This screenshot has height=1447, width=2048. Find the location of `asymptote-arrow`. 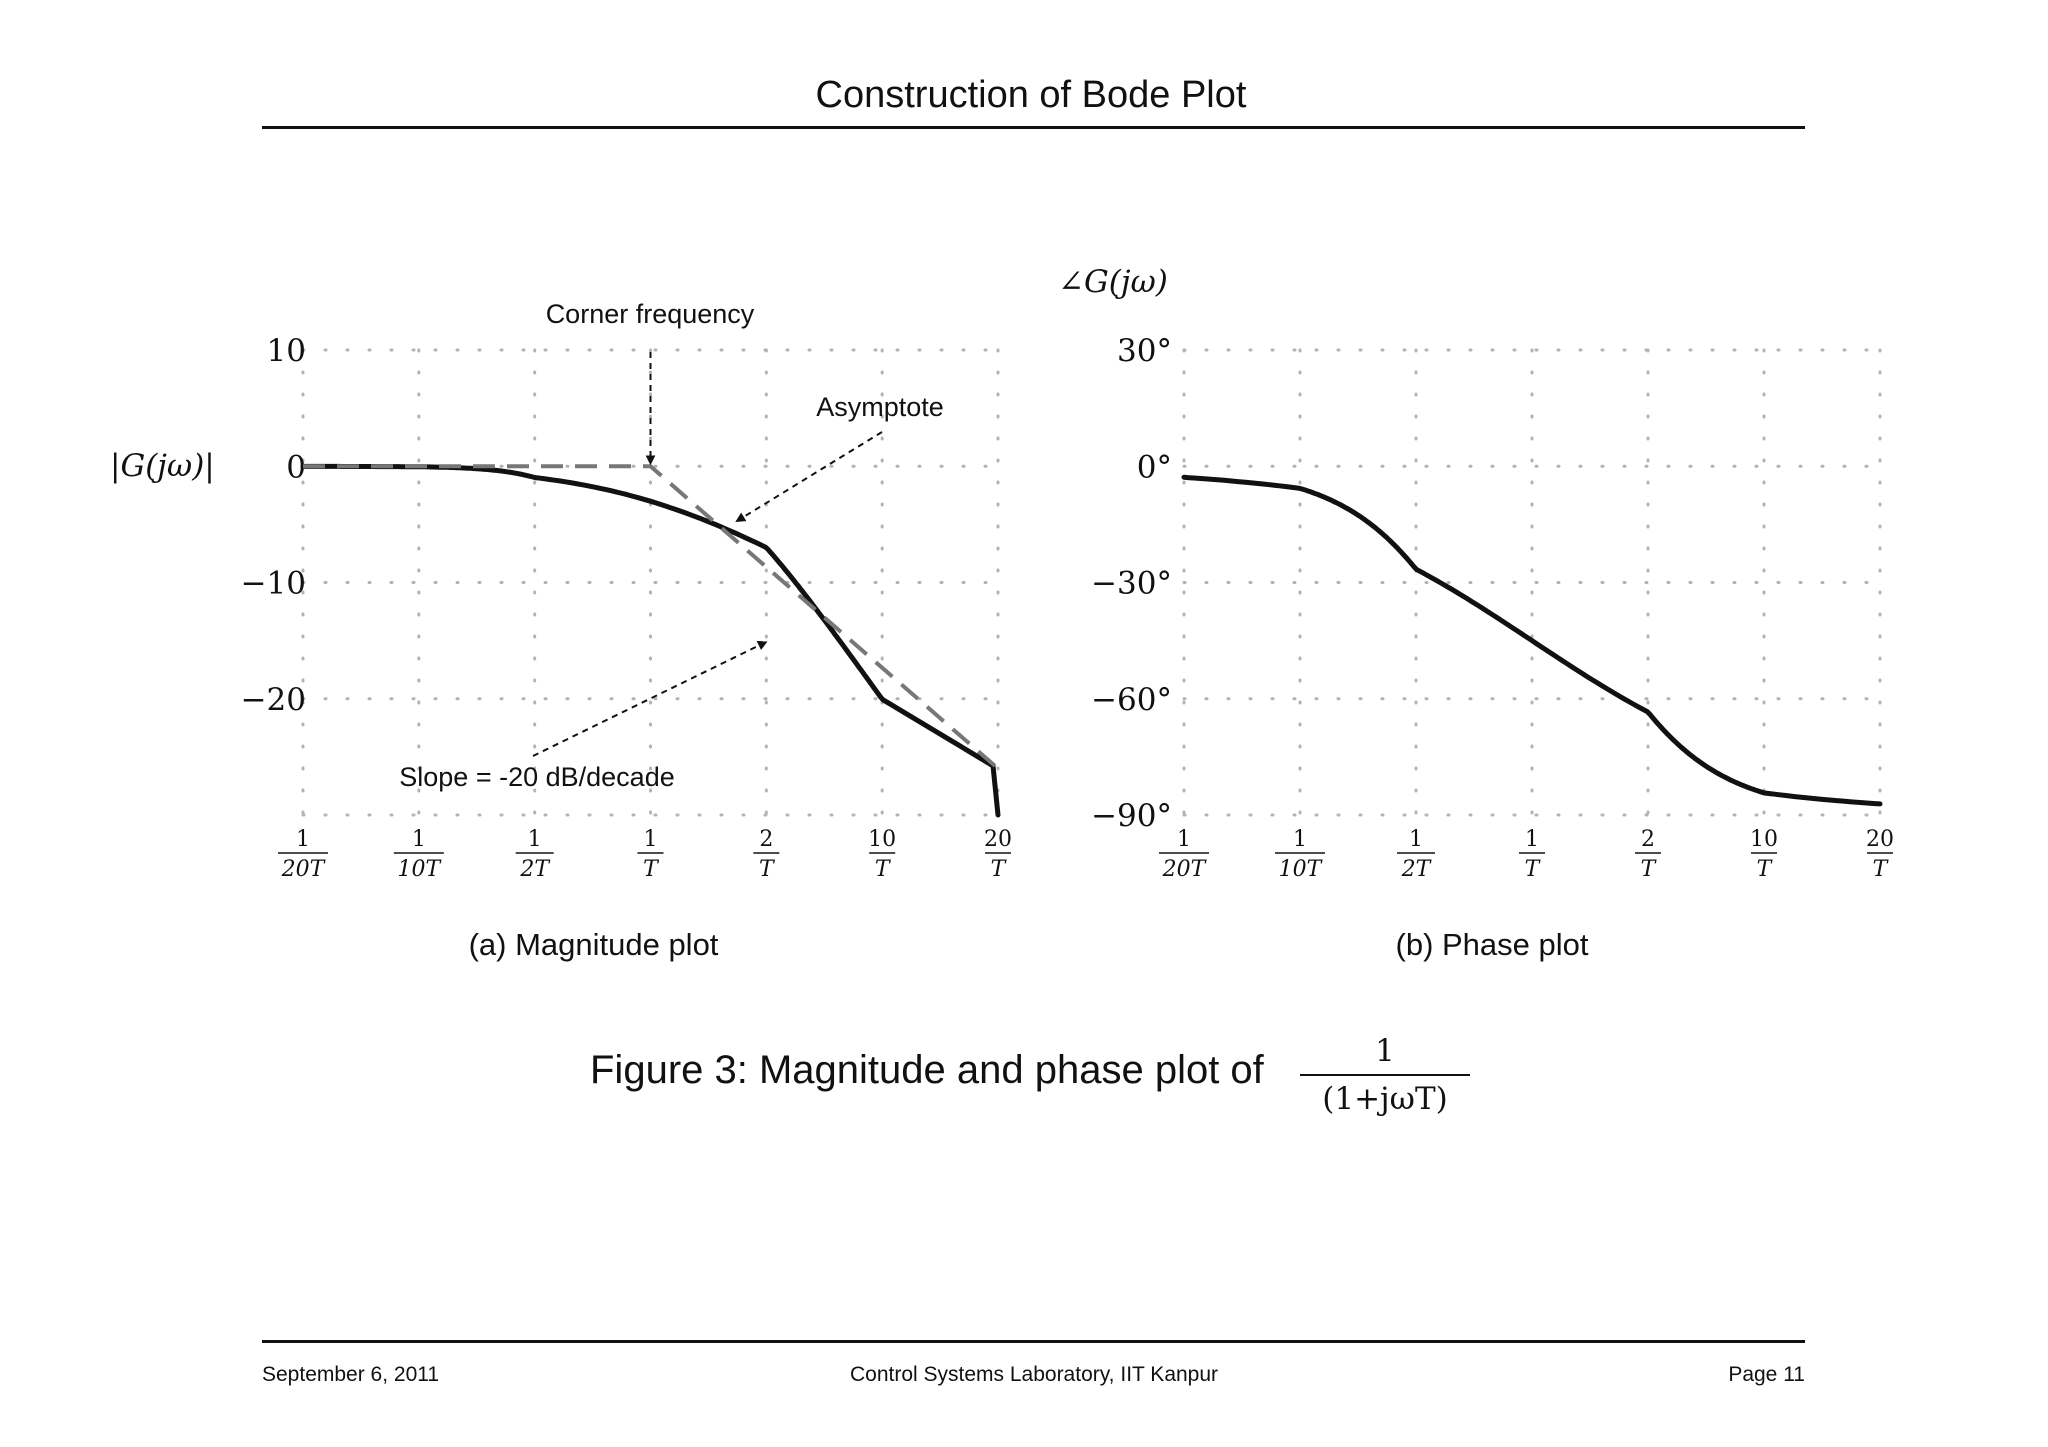

asymptote-arrow is located at coordinates (809, 477).